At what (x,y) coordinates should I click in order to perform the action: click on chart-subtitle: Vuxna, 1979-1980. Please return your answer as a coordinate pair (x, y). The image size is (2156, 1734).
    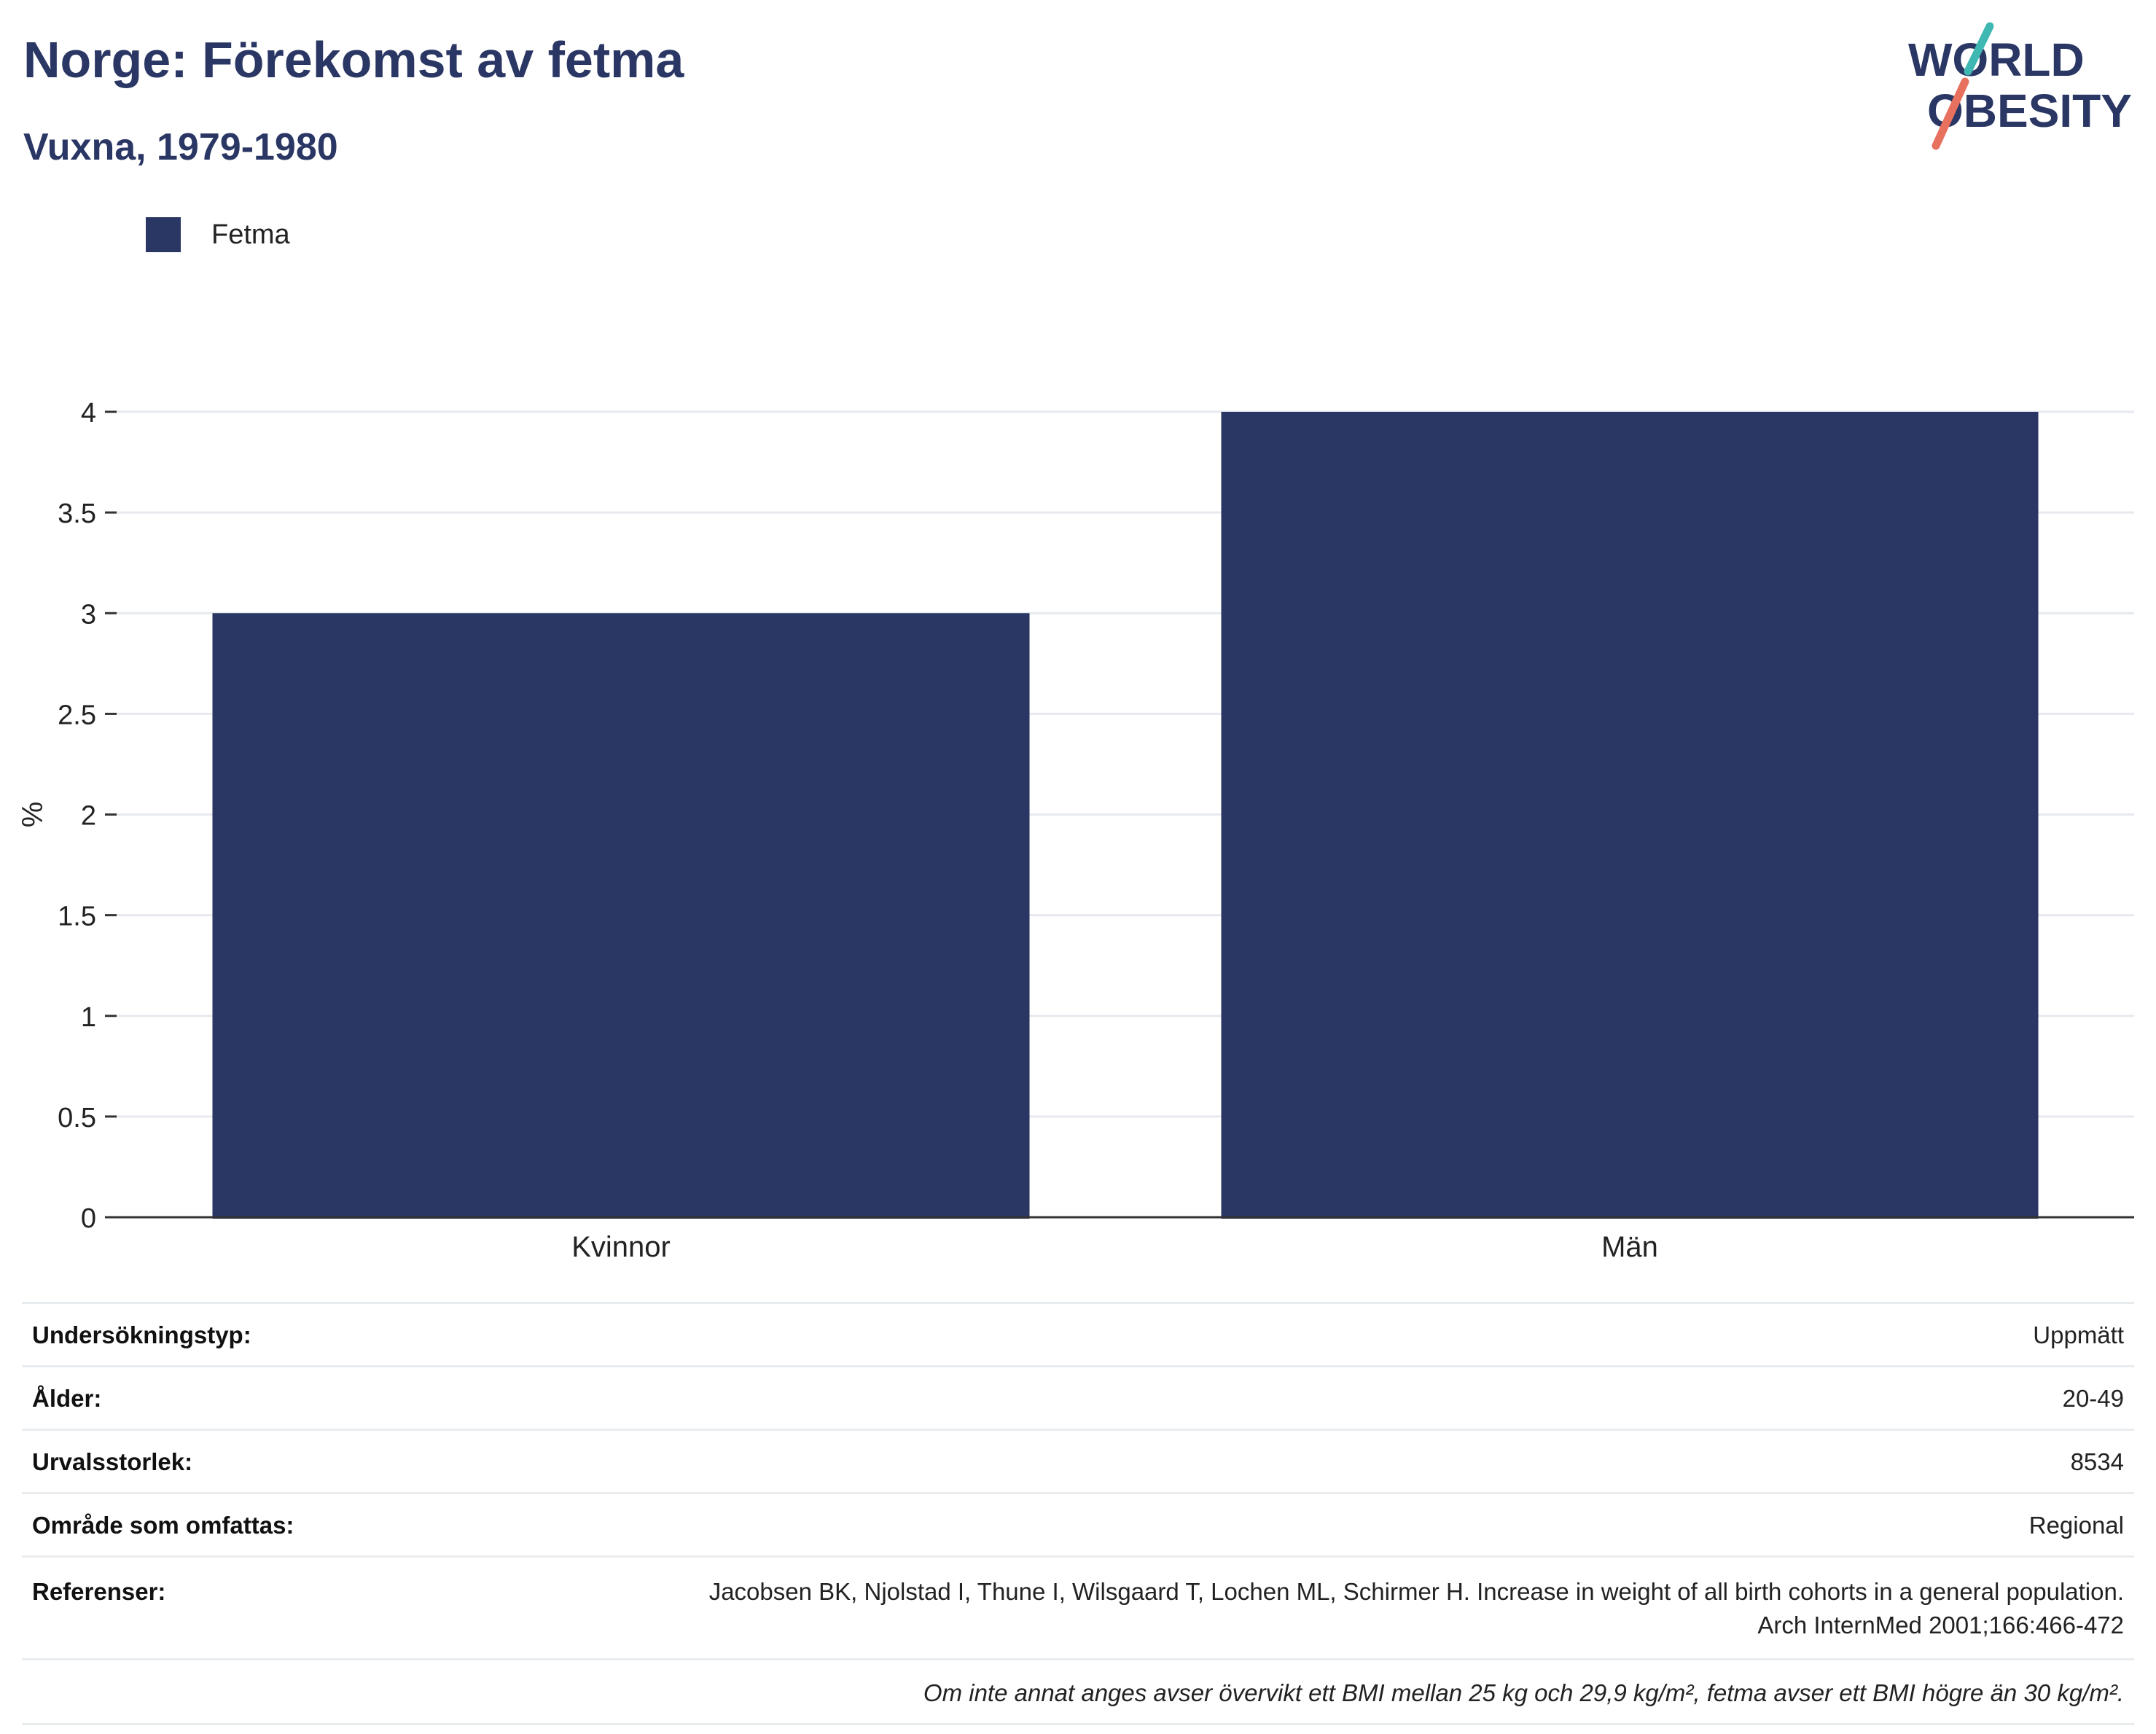
    Looking at the image, I should click on (181, 147).